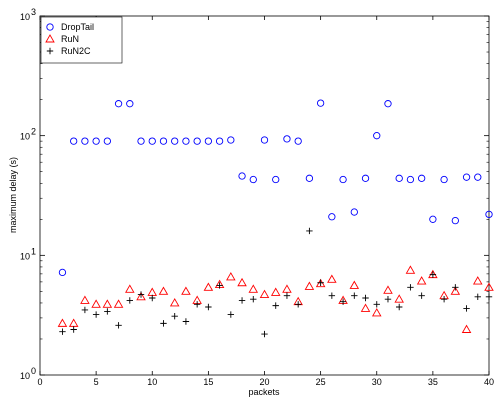 Image resolution: width=496 pixels, height=398 pixels. What do you see at coordinates (433, 382) in the screenshot?
I see `x-tick-label: 35` at bounding box center [433, 382].